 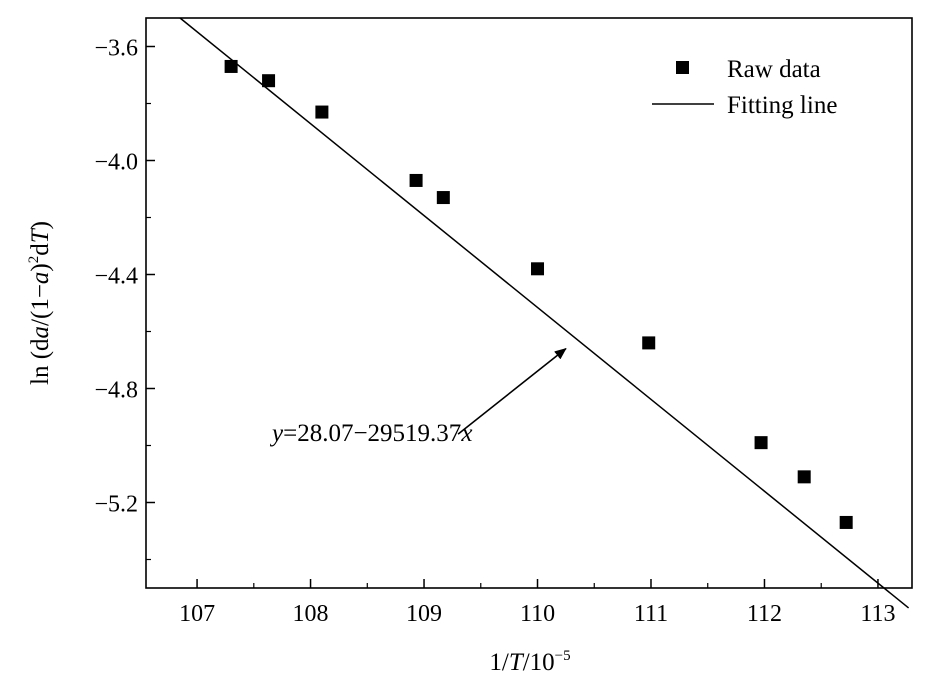 I want to click on legend-raw-data-label: Raw data, so click(x=774, y=69).